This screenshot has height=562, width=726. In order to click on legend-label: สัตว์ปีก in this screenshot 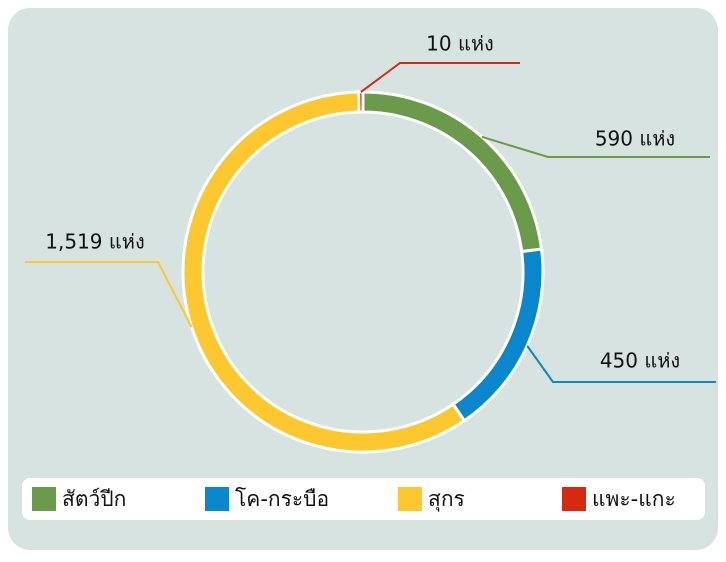, I will do `click(94, 499)`.